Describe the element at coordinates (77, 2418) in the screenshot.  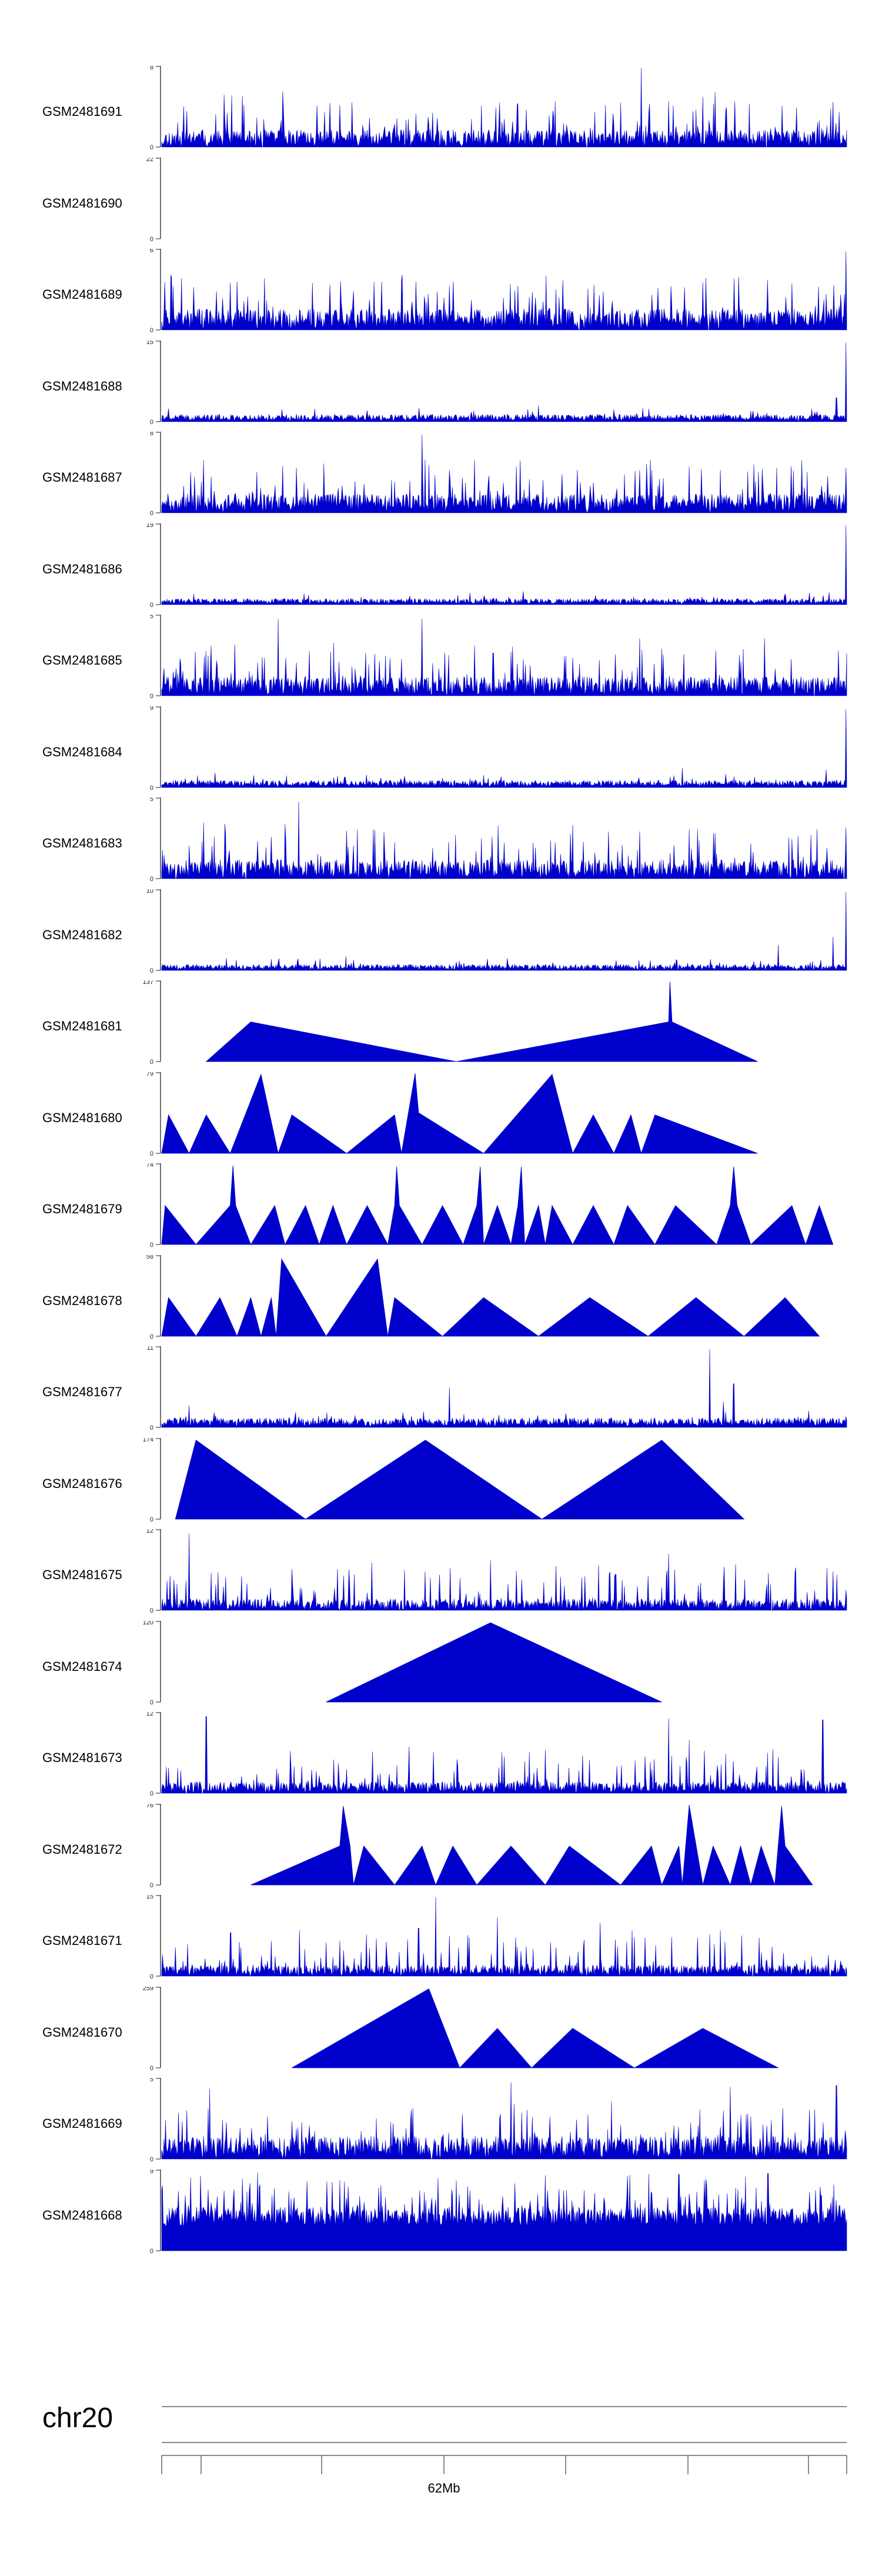
I see `chromosome-label: chr20` at that location.